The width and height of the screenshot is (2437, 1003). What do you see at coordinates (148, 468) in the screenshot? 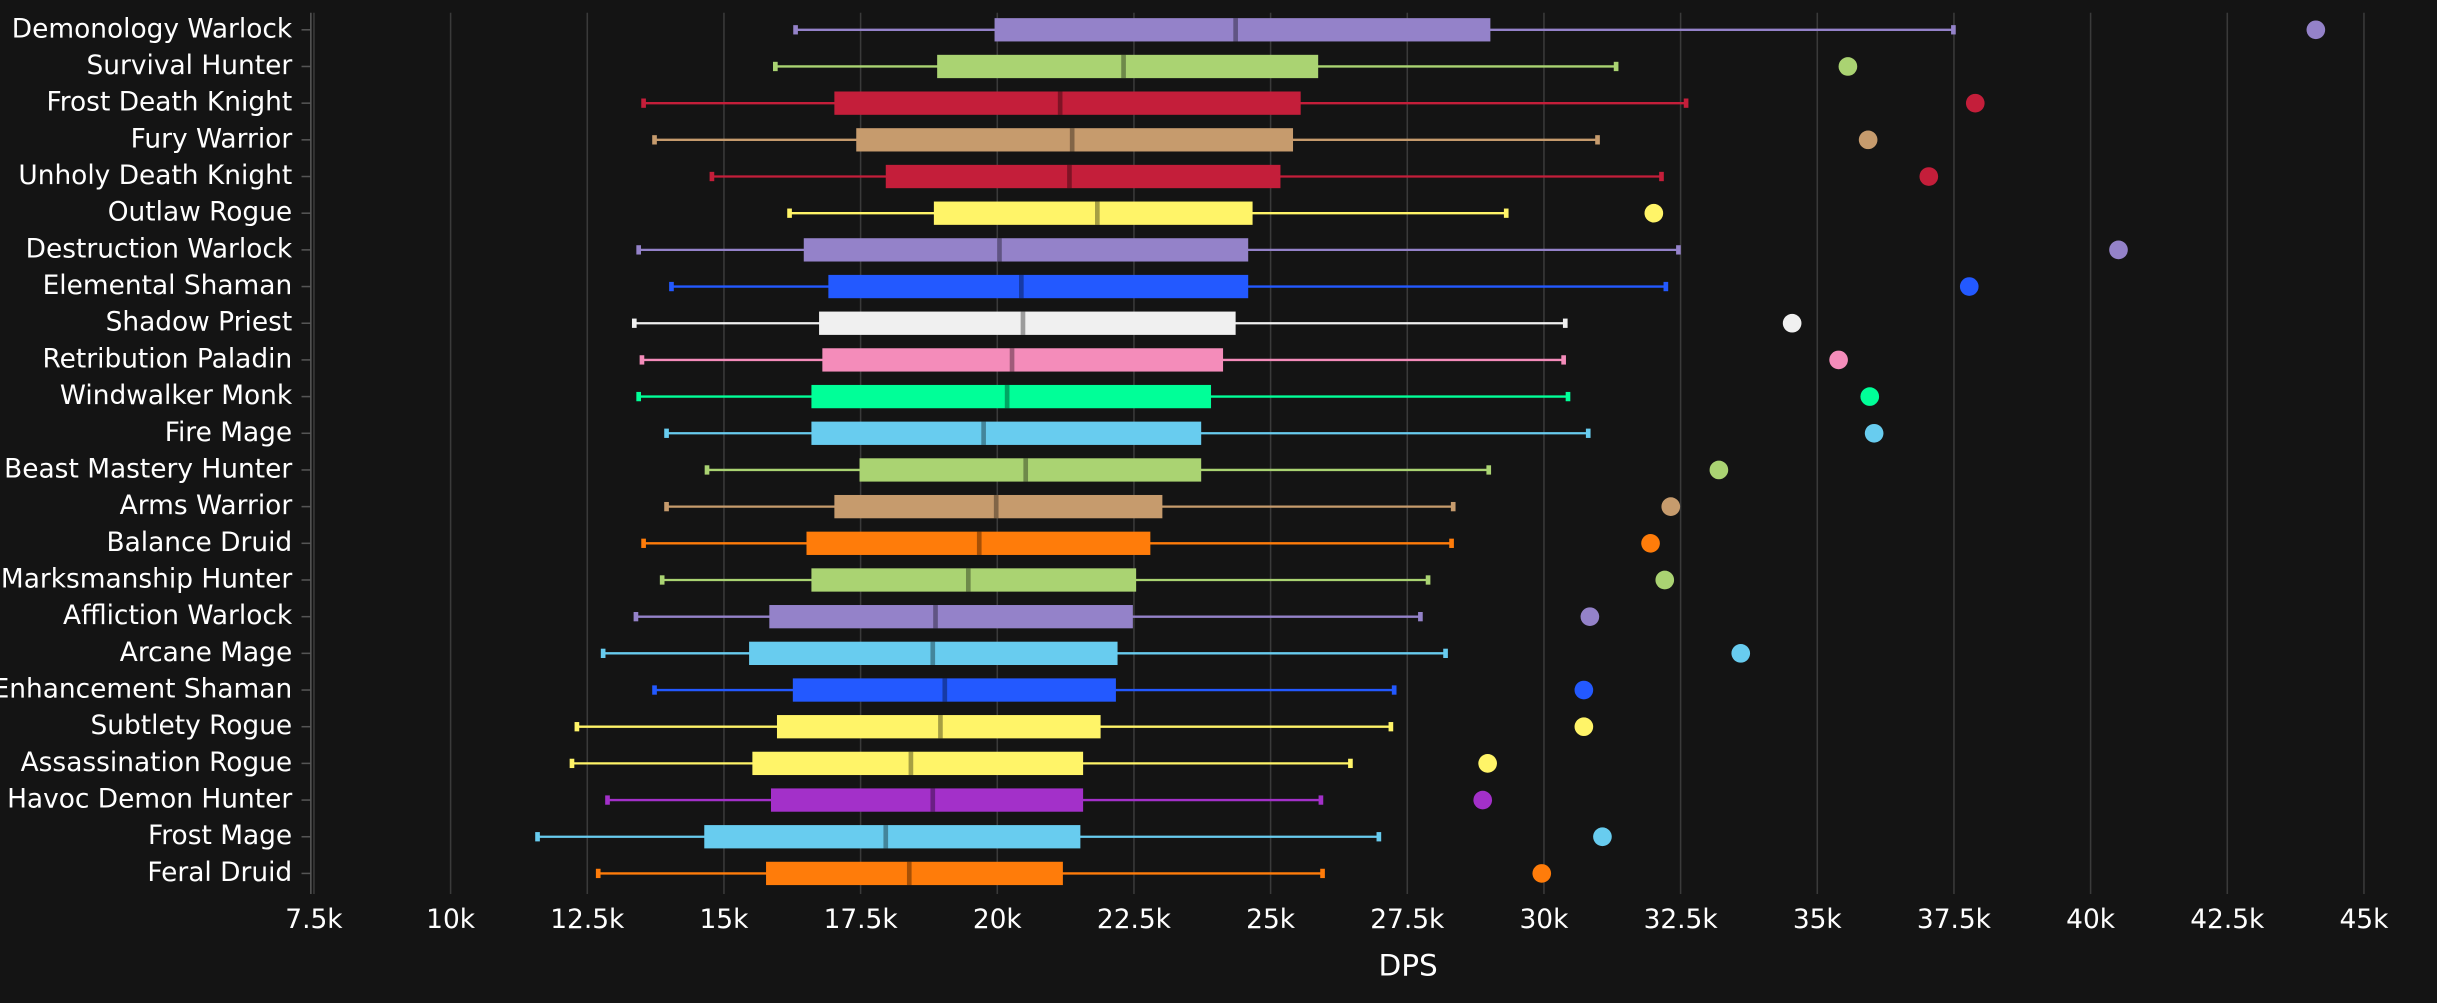
I see `y-tick-label: Beast Mastery Hunter` at bounding box center [148, 468].